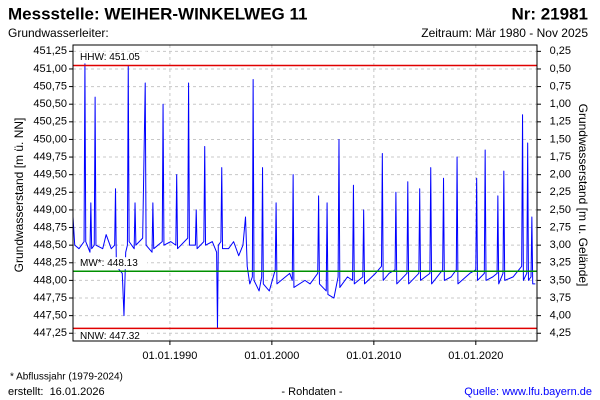 The image size is (600, 400). Describe the element at coordinates (50, 333) in the screenshot. I see `y-tick-label: 447,25` at that location.